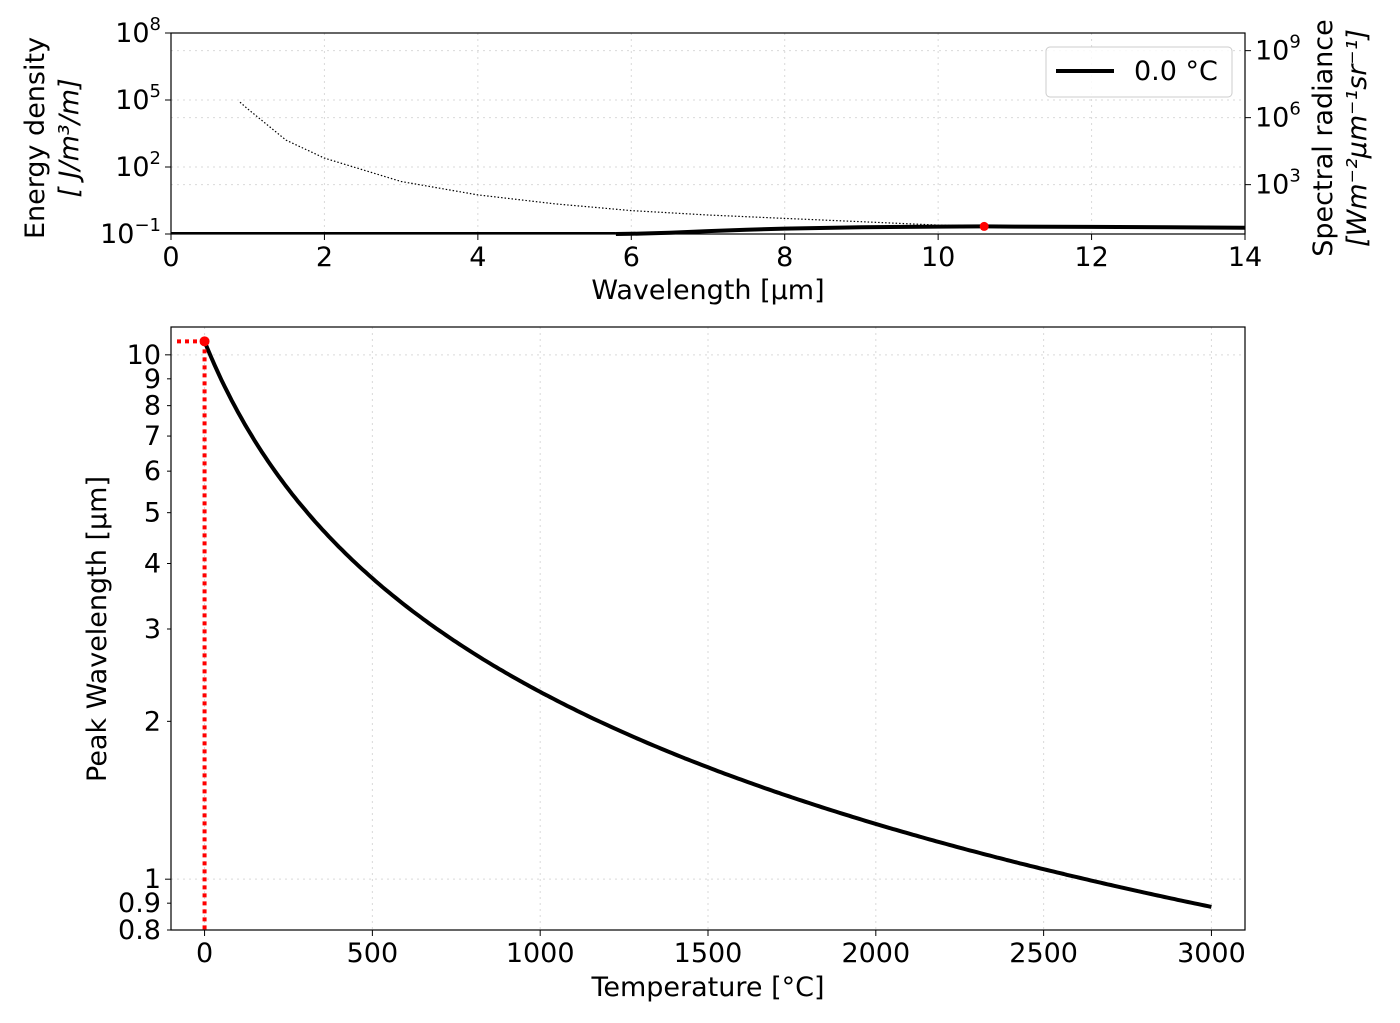  I want to click on spectrum-x-ticks: 0 2 4 6 8 10 12 14, so click(712, 253).